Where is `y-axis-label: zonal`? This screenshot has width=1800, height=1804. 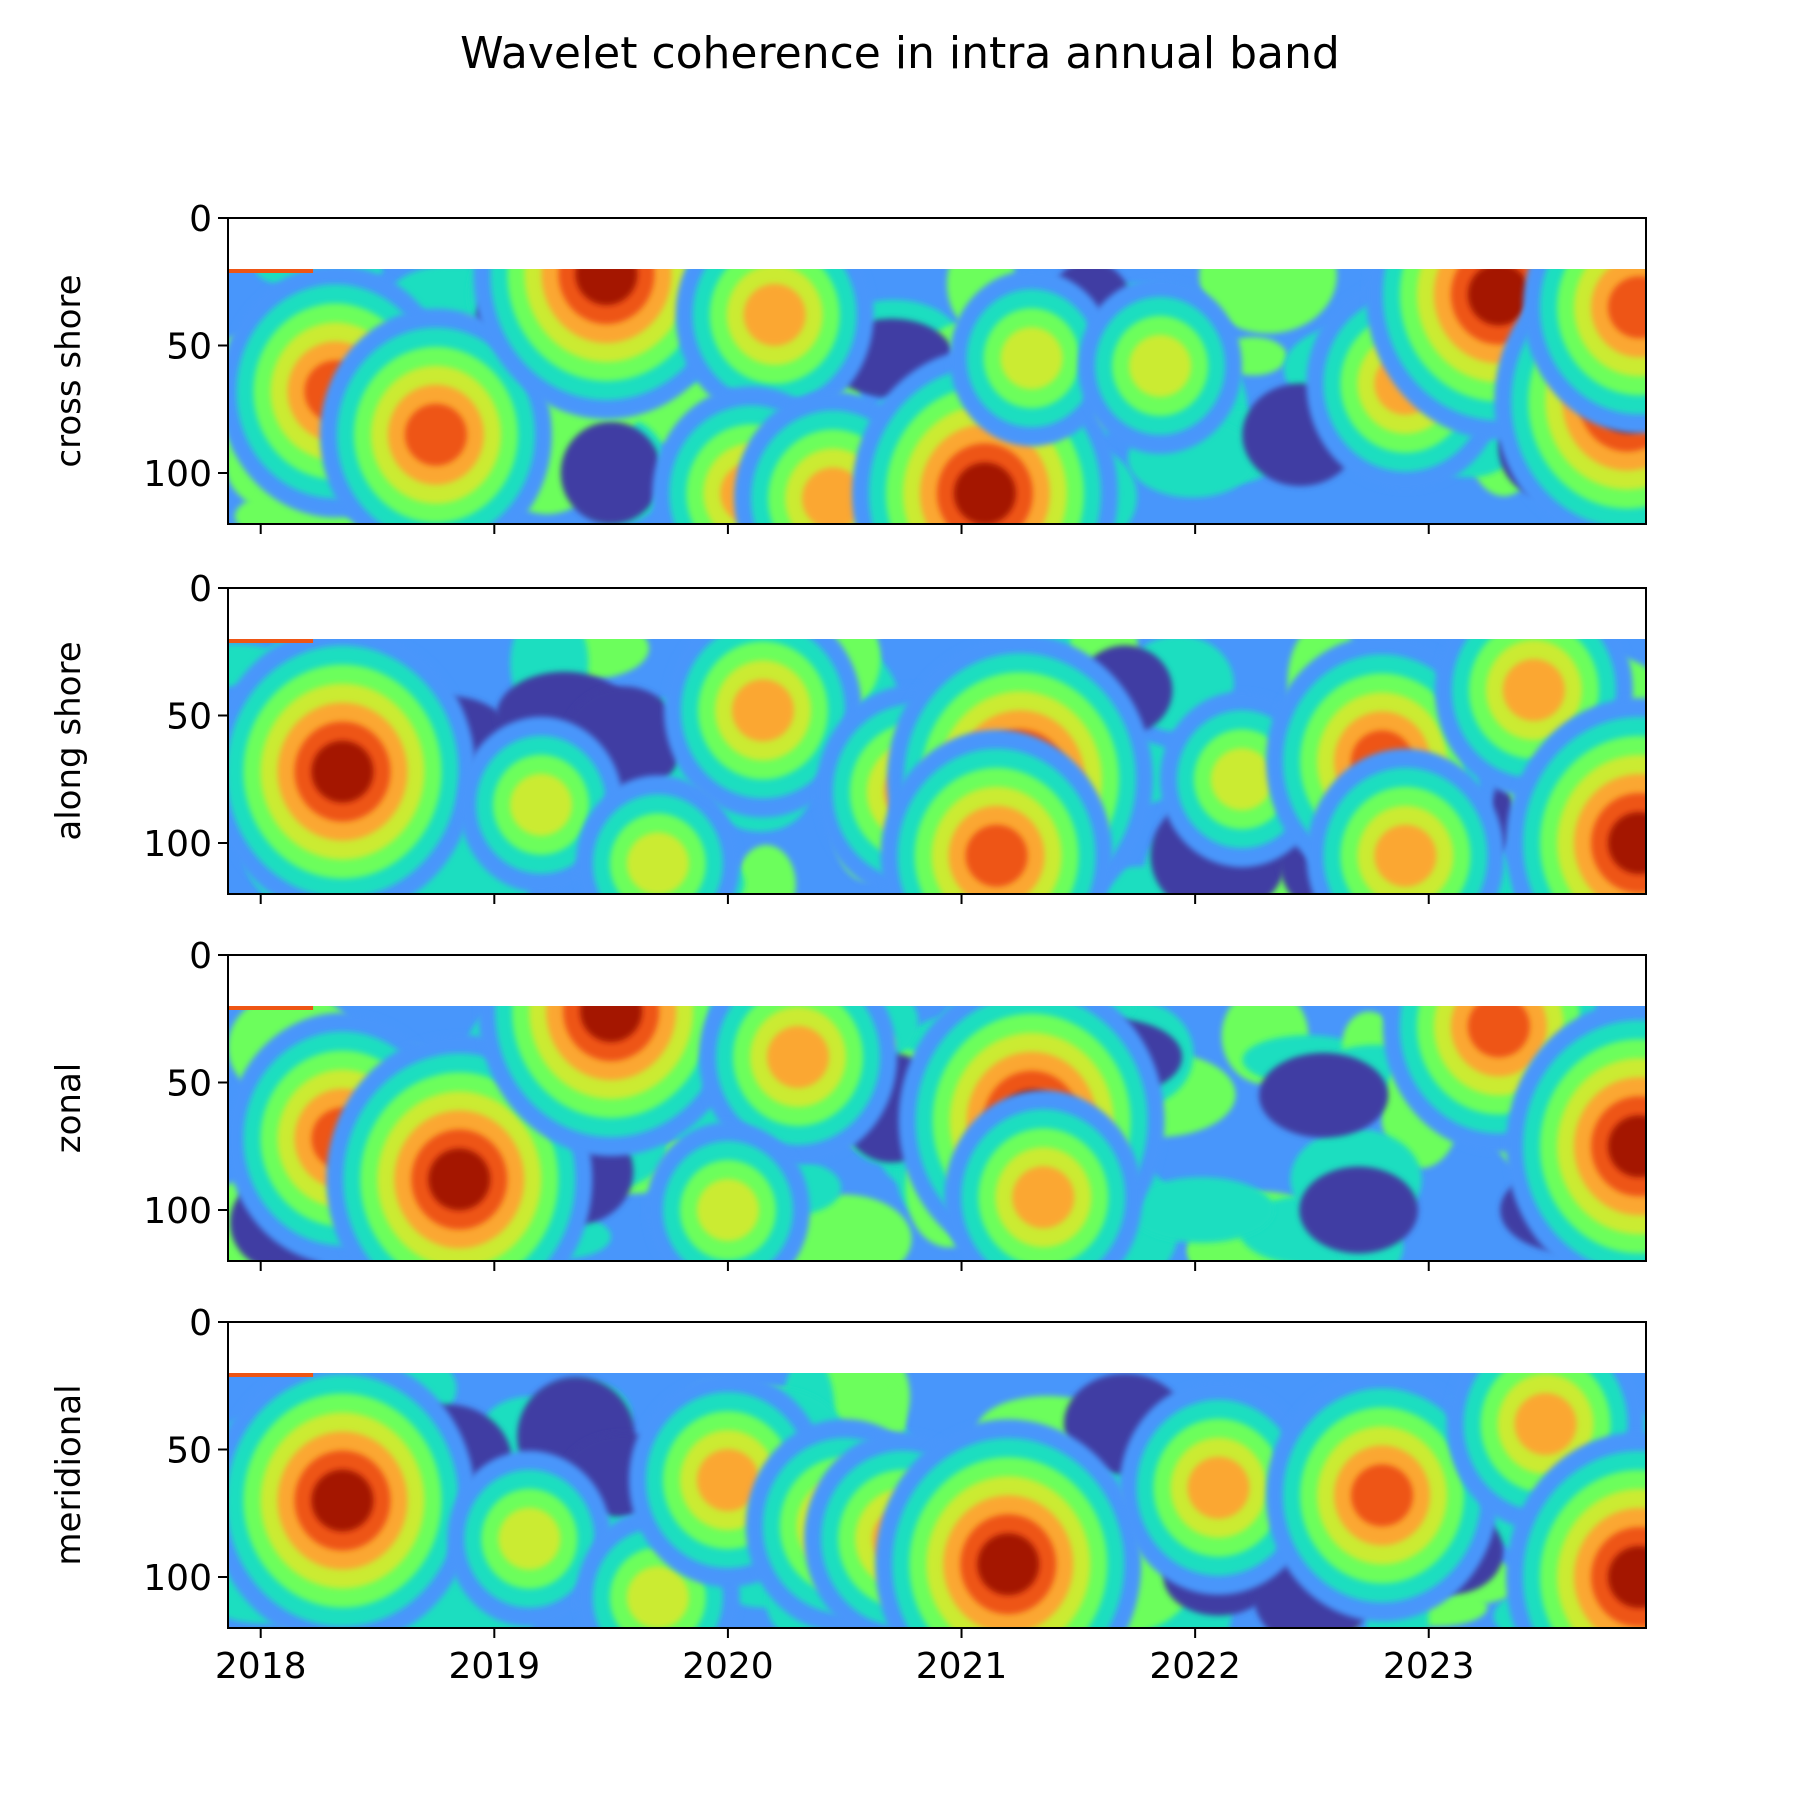 y-axis-label: zonal is located at coordinates (69, 1108).